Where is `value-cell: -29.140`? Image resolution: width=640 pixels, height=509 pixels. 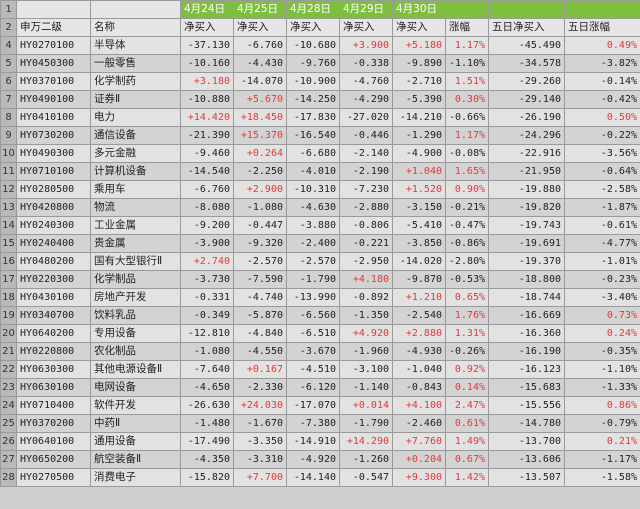 value-cell: -29.140 is located at coordinates (526, 99).